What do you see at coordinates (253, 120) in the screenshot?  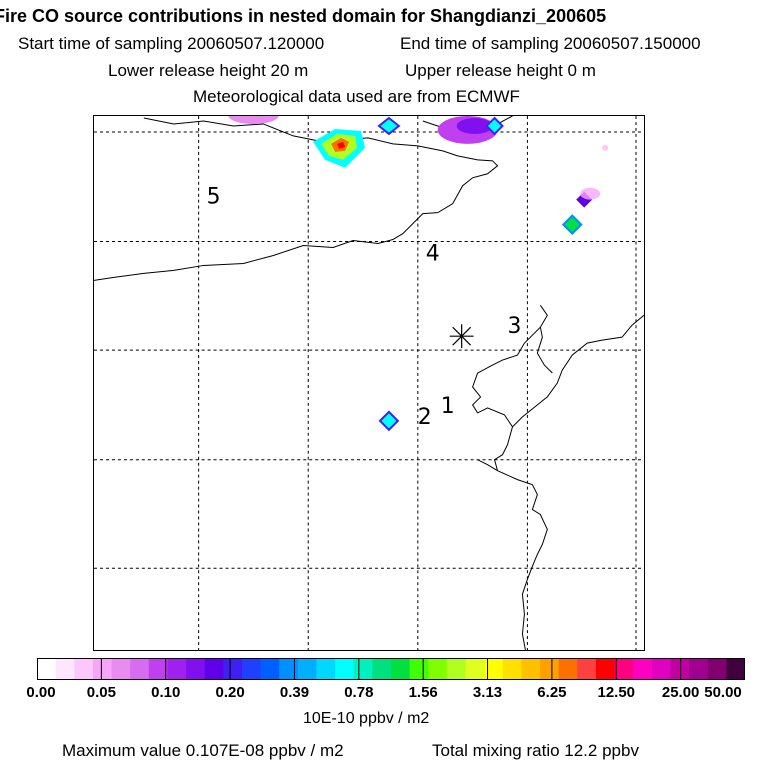 I see `fire-plume-top` at bounding box center [253, 120].